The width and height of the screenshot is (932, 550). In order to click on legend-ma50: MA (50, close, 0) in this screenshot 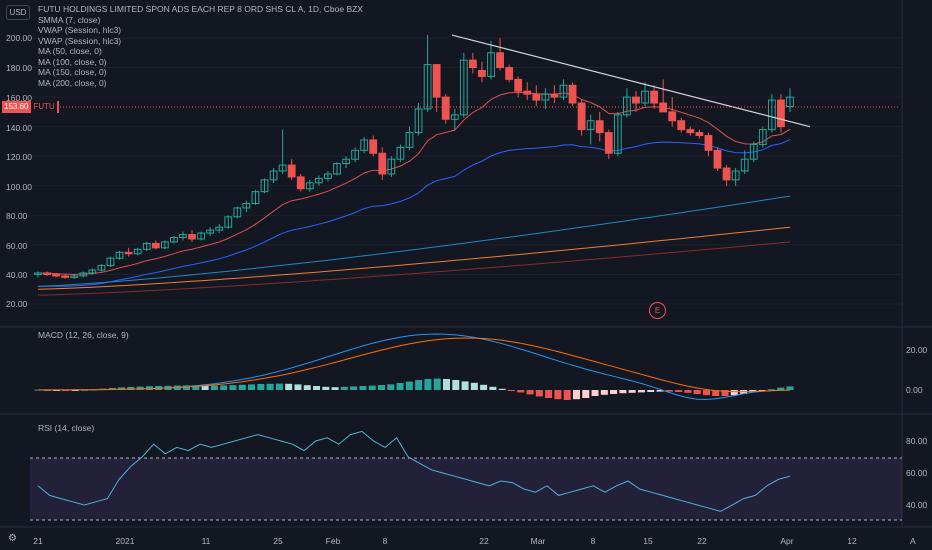, I will do `click(70, 51)`.